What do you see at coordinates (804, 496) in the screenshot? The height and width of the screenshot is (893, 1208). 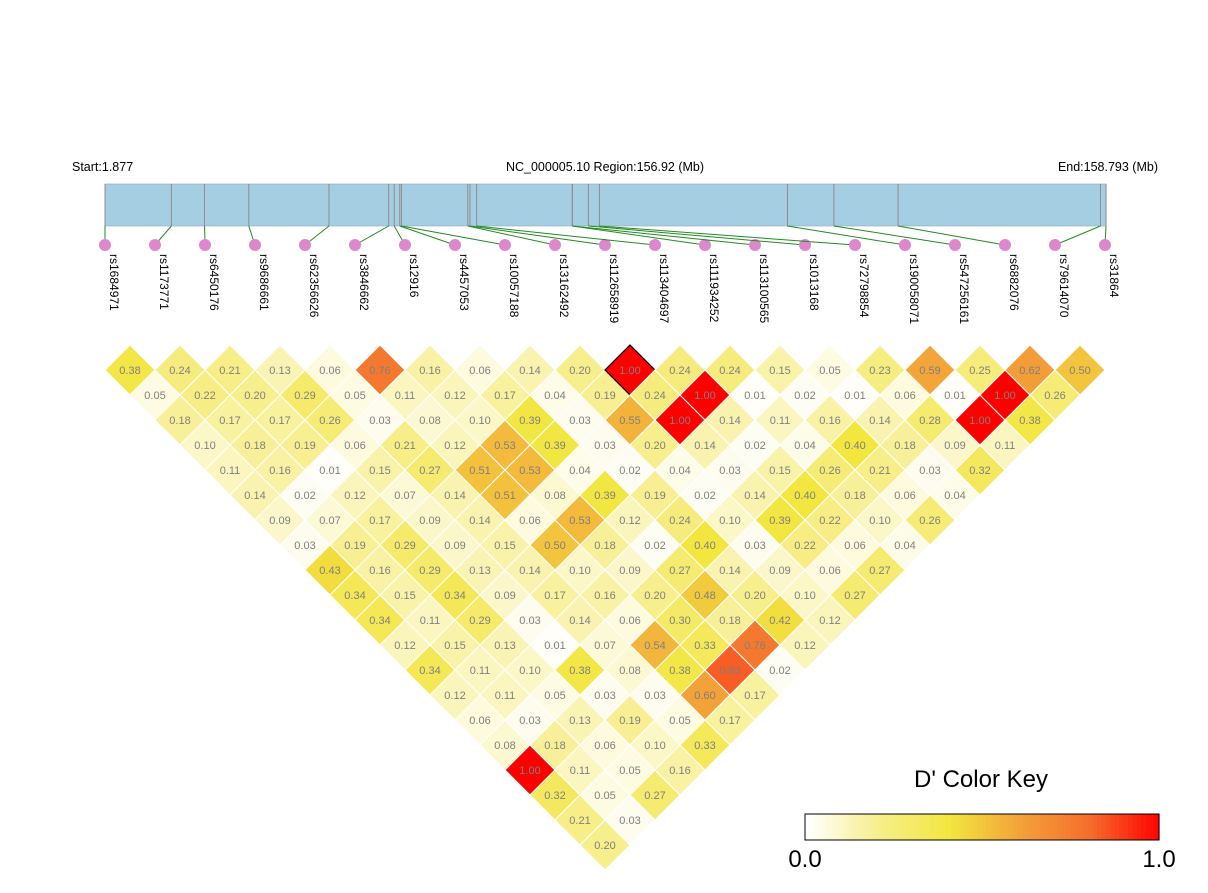 I see `ld-cell-value: 0.40` at bounding box center [804, 496].